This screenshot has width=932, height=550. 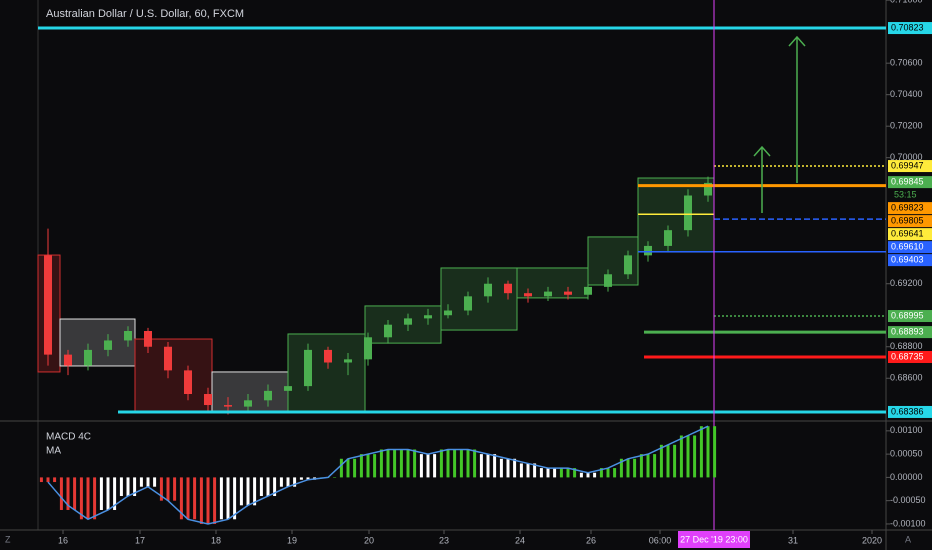 What do you see at coordinates (907, 207) in the screenshot?
I see `price-tag-label: 0.69823` at bounding box center [907, 207].